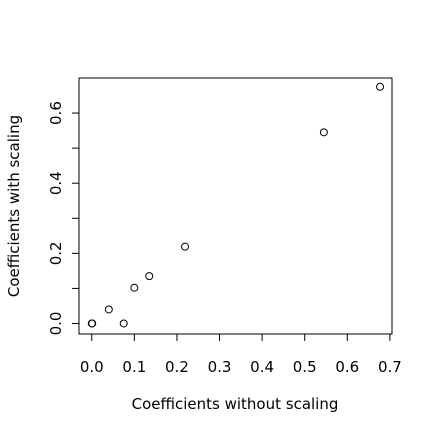  Describe the element at coordinates (390, 367) in the screenshot. I see `x-tick-label: 0.7` at that location.